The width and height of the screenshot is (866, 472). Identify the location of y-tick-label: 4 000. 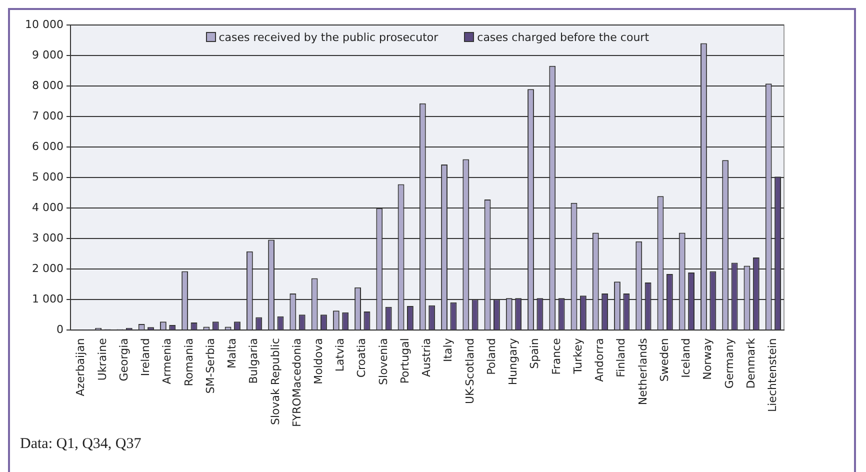
(48, 207).